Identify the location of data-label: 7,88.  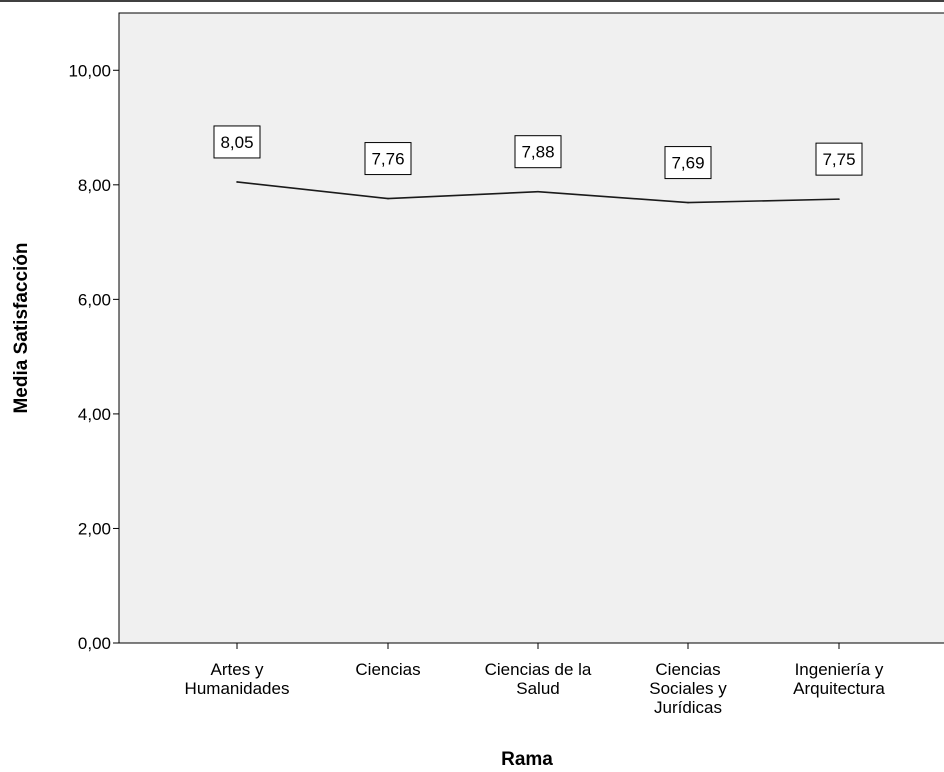
(538, 152).